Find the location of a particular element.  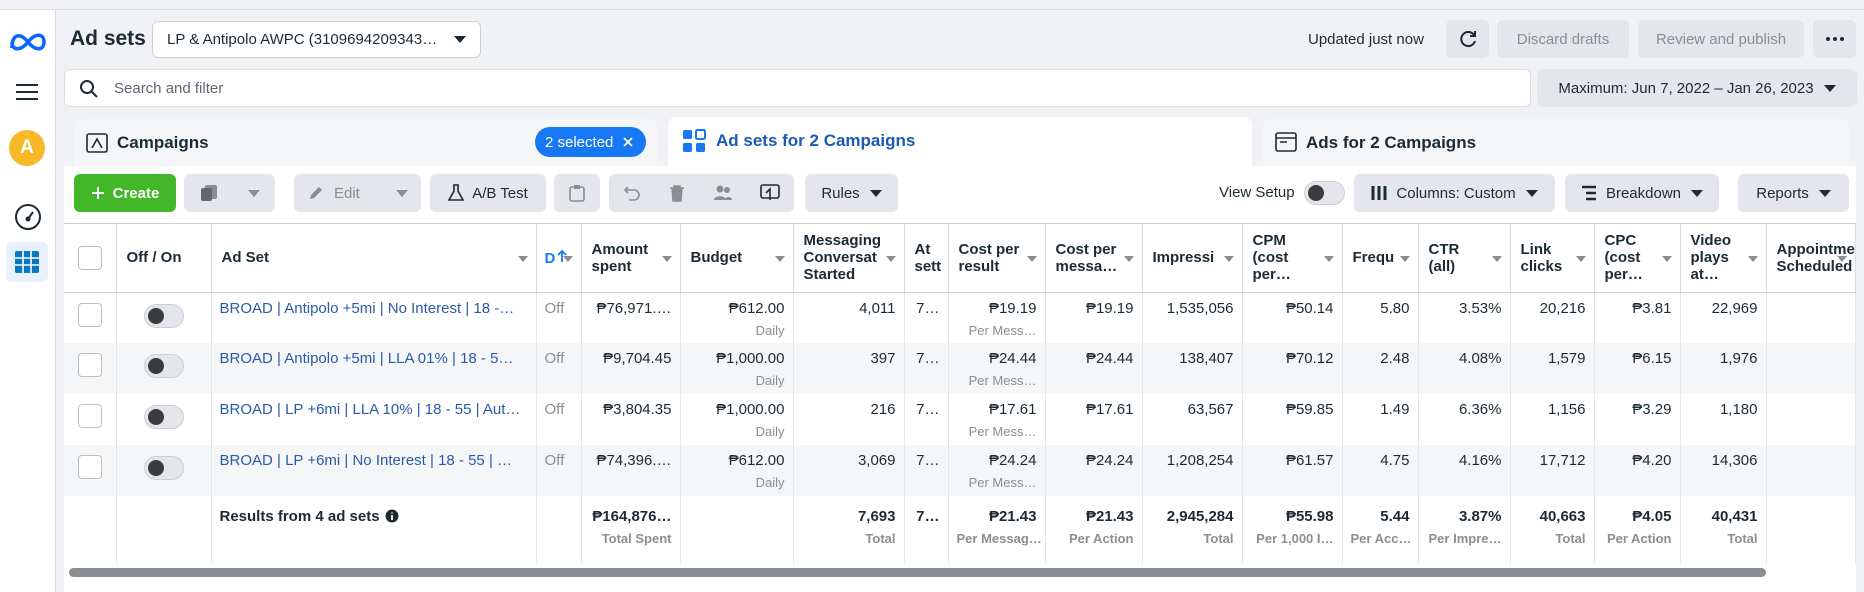

breakdown-button: Breakdown is located at coordinates (1642, 193).